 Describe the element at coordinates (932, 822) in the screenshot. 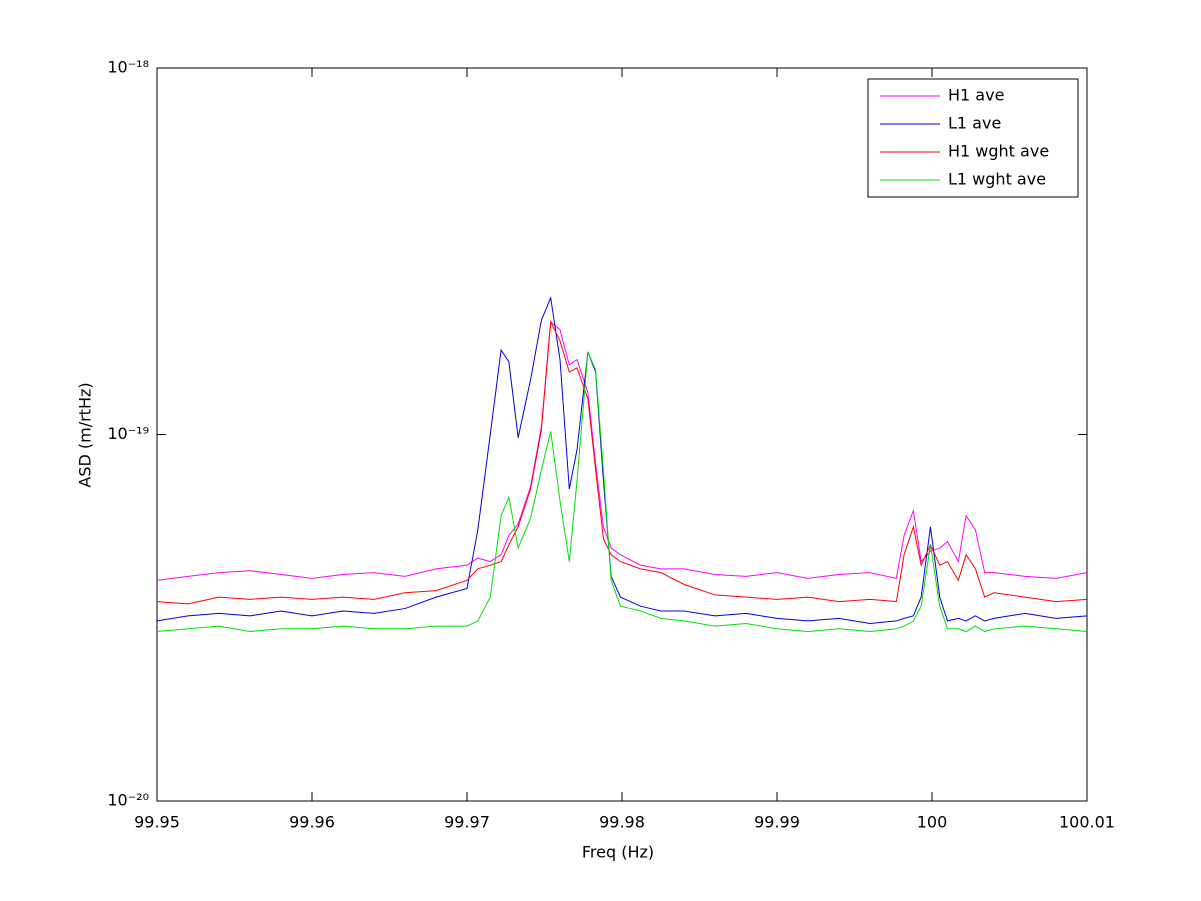

I see `x-tick-label: 100` at that location.